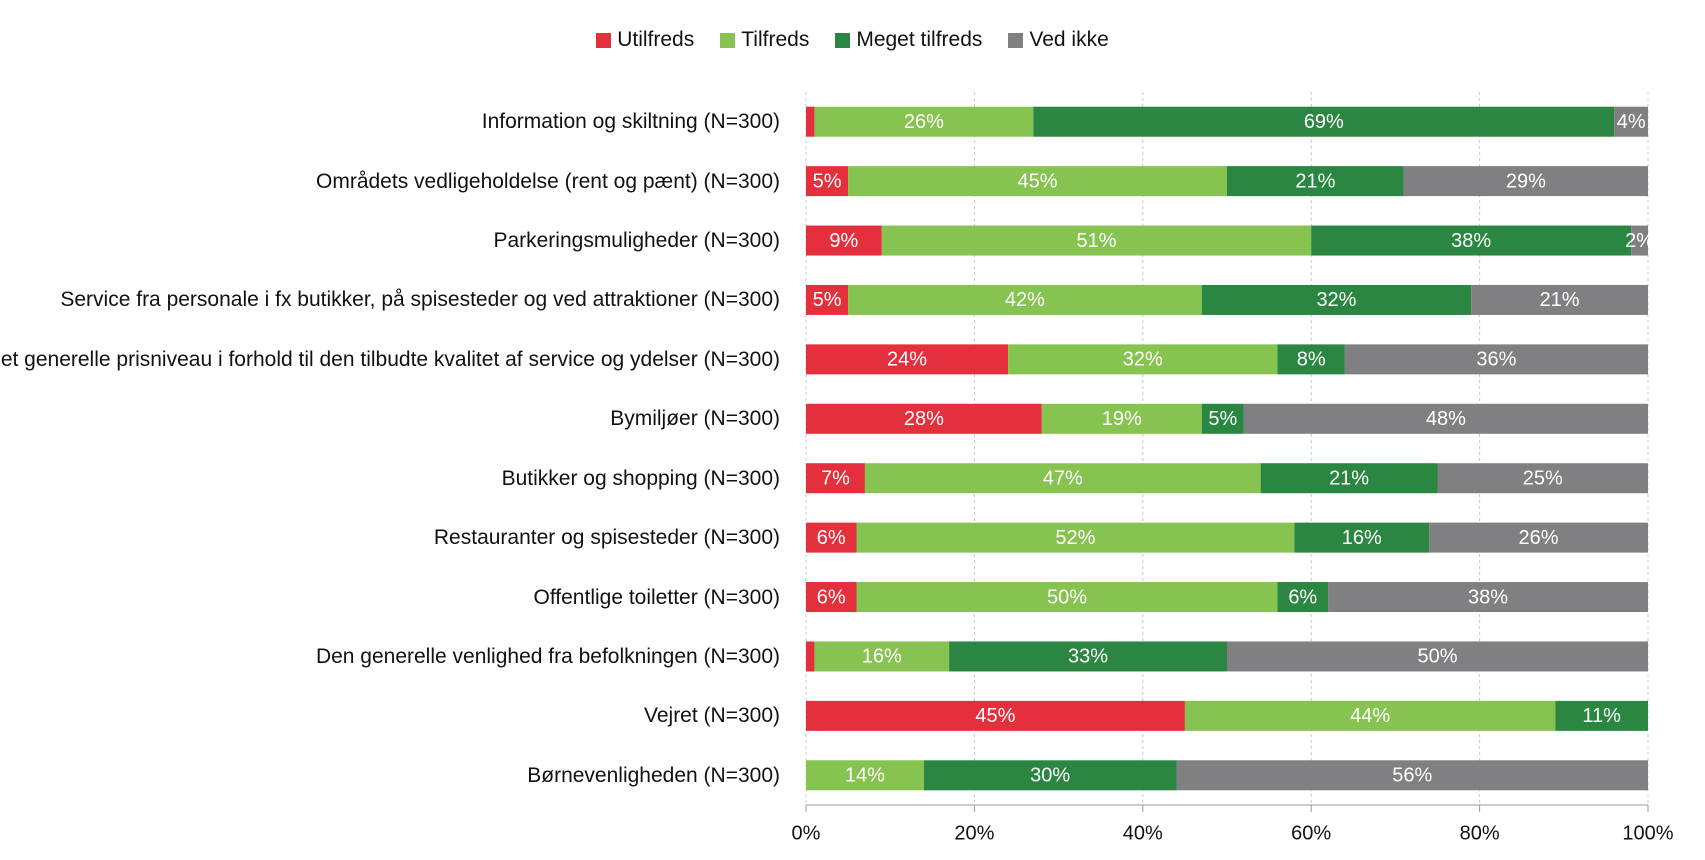 The height and width of the screenshot is (860, 1705). I want to click on x-tick-label: 20%, so click(974, 833).